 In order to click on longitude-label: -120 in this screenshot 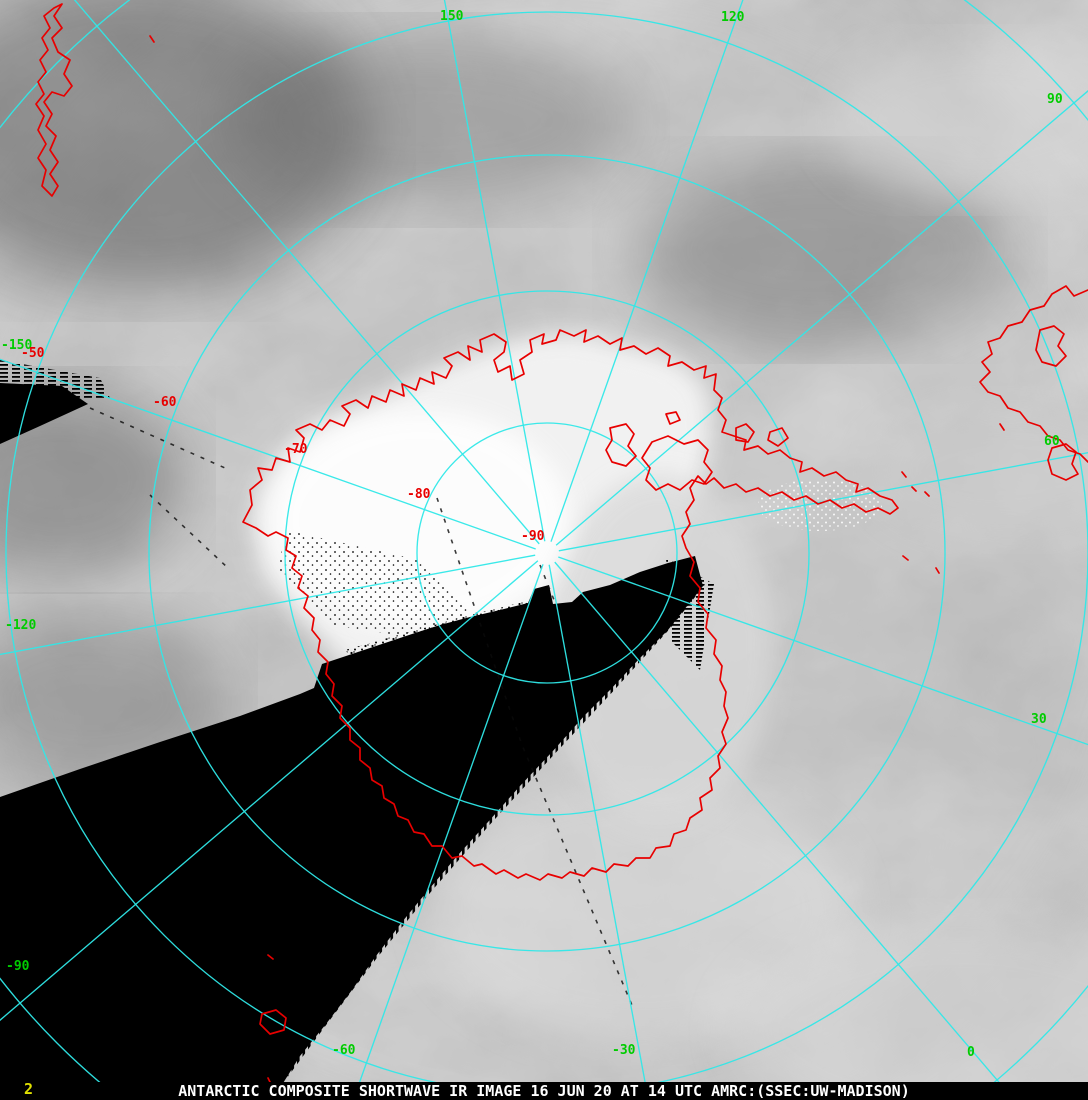, I will do `click(21, 625)`.